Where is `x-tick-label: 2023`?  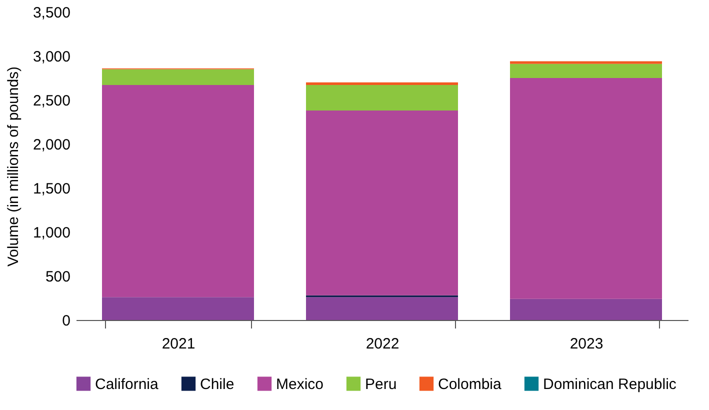
x-tick-label: 2023 is located at coordinates (587, 344).